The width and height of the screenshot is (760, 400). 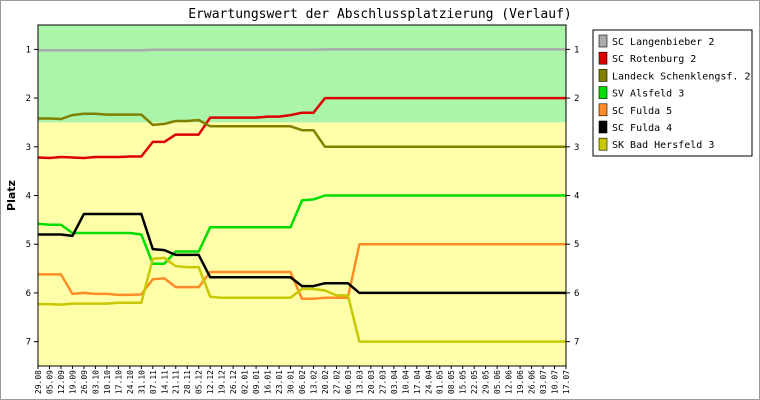 I want to click on y-tick-label-right: 6, so click(x=576, y=294).